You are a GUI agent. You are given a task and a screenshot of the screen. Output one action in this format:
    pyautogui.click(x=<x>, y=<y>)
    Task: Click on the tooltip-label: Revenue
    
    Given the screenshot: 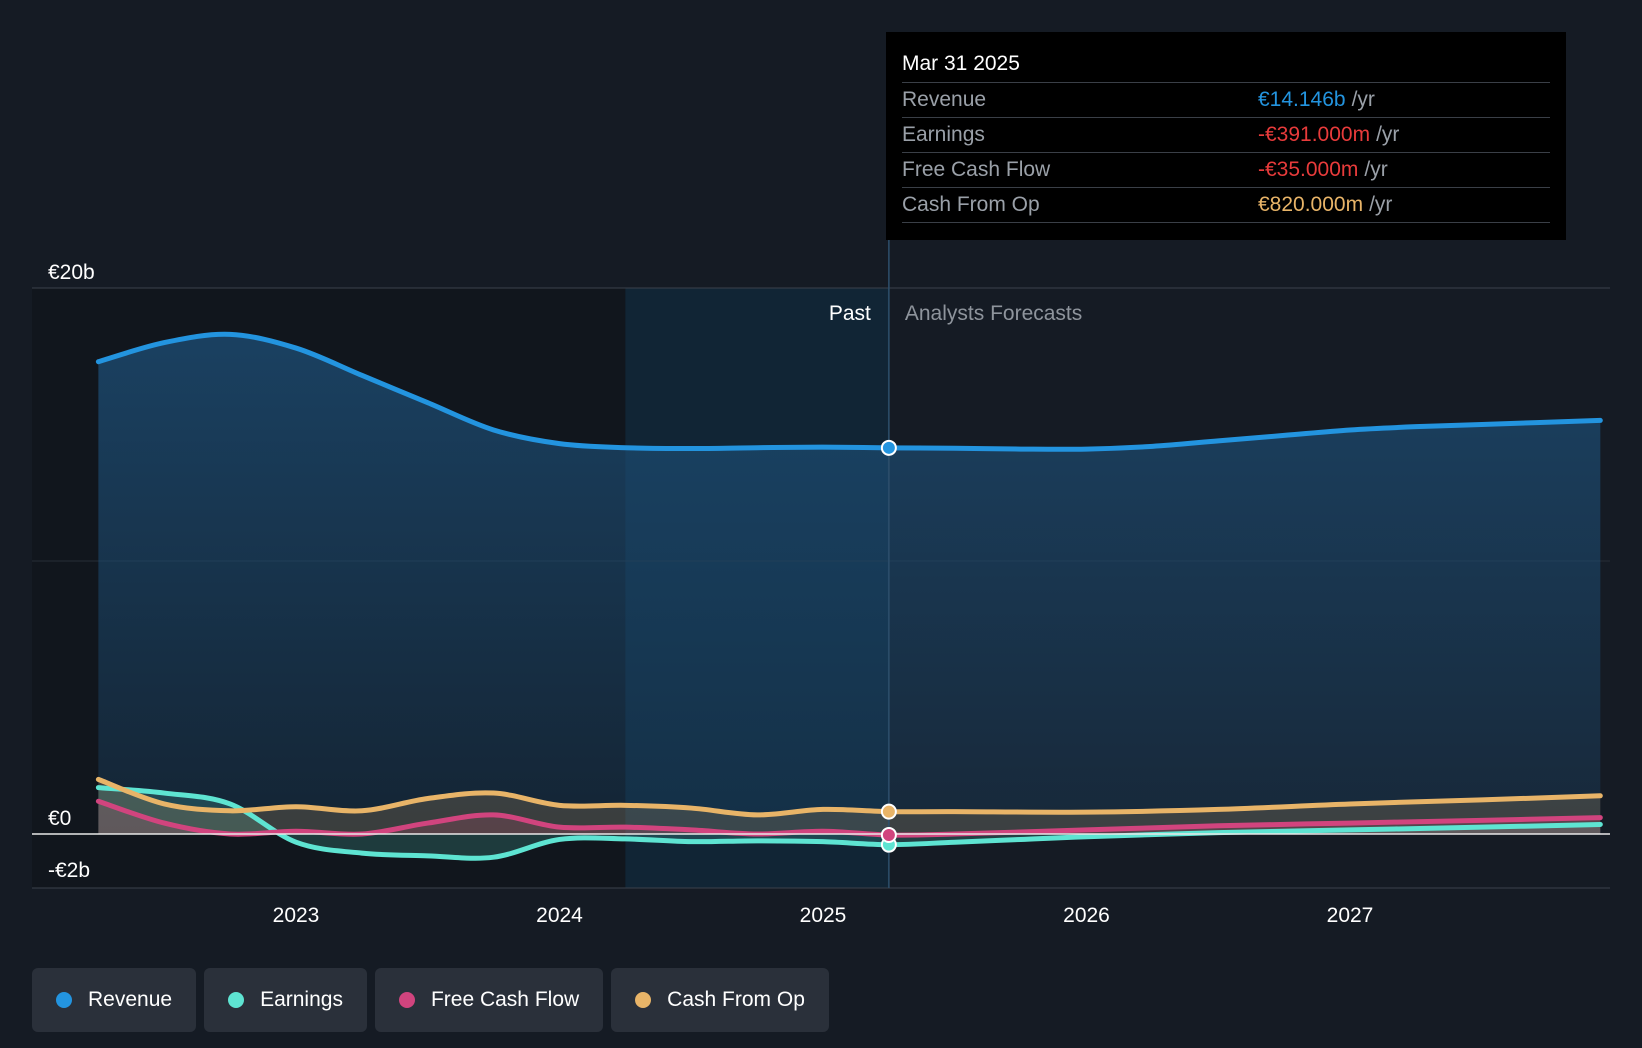 What is the action you would take?
    pyautogui.click(x=944, y=99)
    